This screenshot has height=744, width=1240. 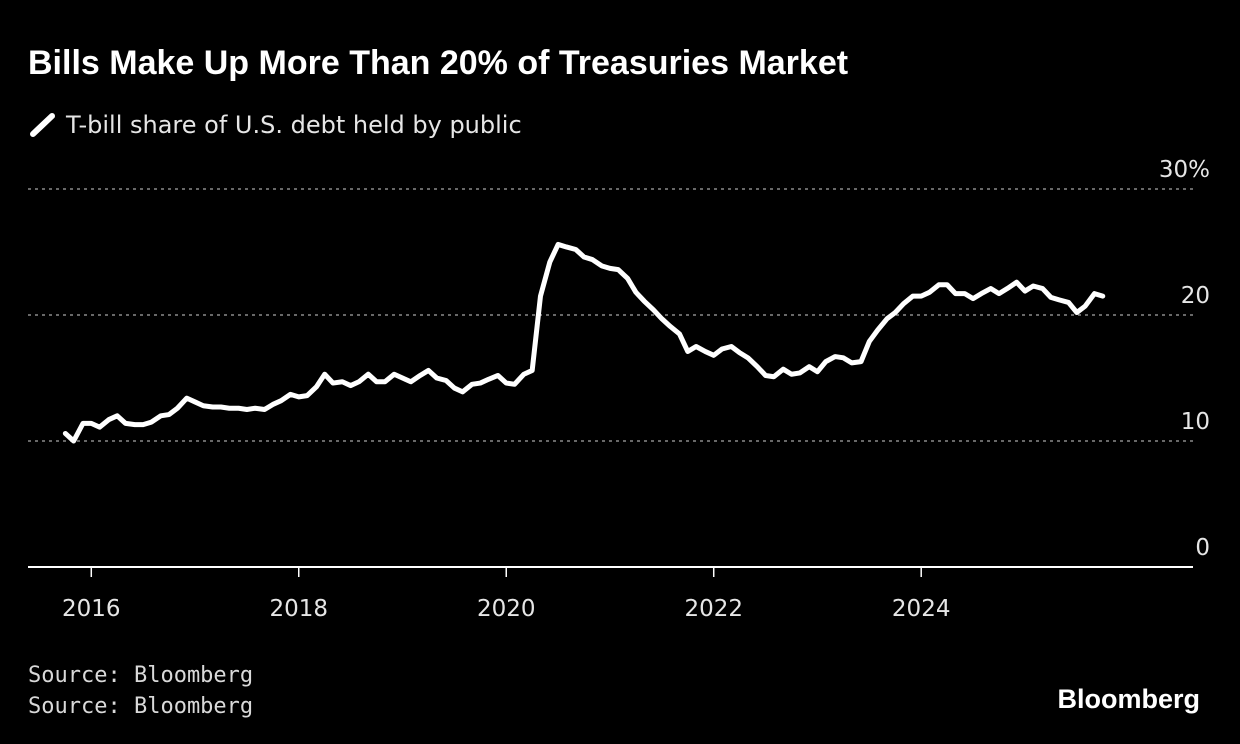 What do you see at coordinates (293, 125) in the screenshot?
I see `legend-label: T-bill share of U.S. debt held by public` at bounding box center [293, 125].